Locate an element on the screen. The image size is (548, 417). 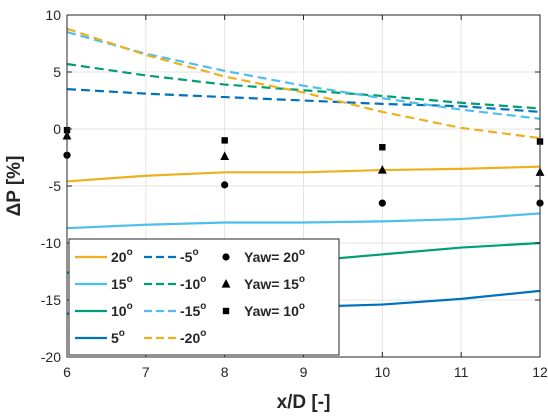
legend-label: Yaw= 20o is located at coordinates (274, 256).